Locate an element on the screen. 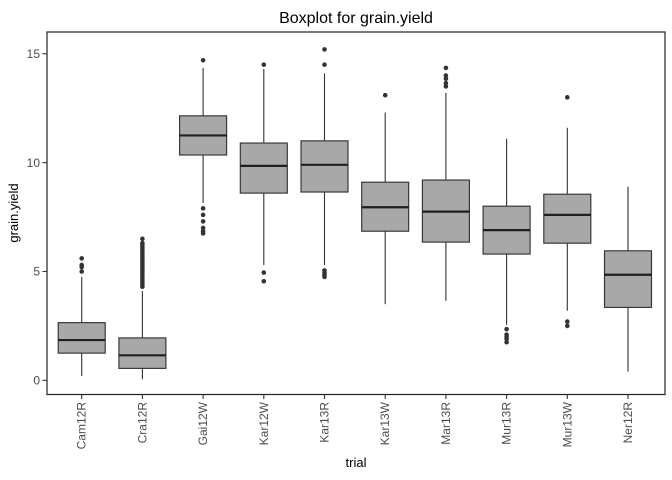 Image resolution: width=672 pixels, height=480 pixels. y-axis-title: grain.yield is located at coordinates (13, 212).